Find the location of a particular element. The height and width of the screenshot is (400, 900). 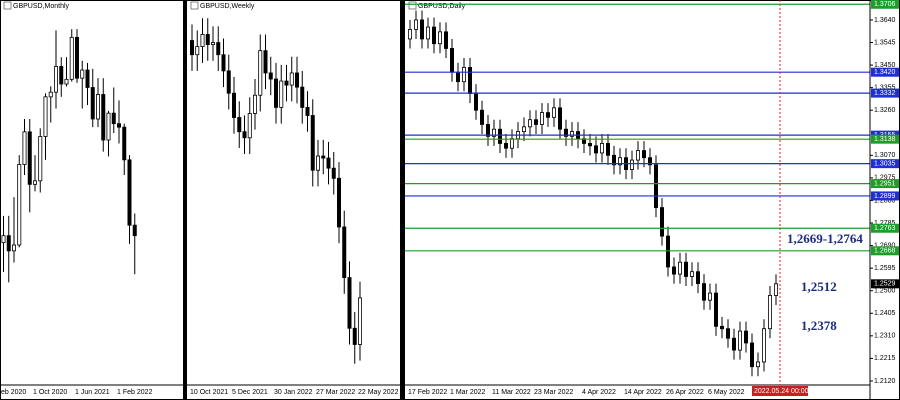

y-tick-label: 1.2975 is located at coordinates (885, 178).